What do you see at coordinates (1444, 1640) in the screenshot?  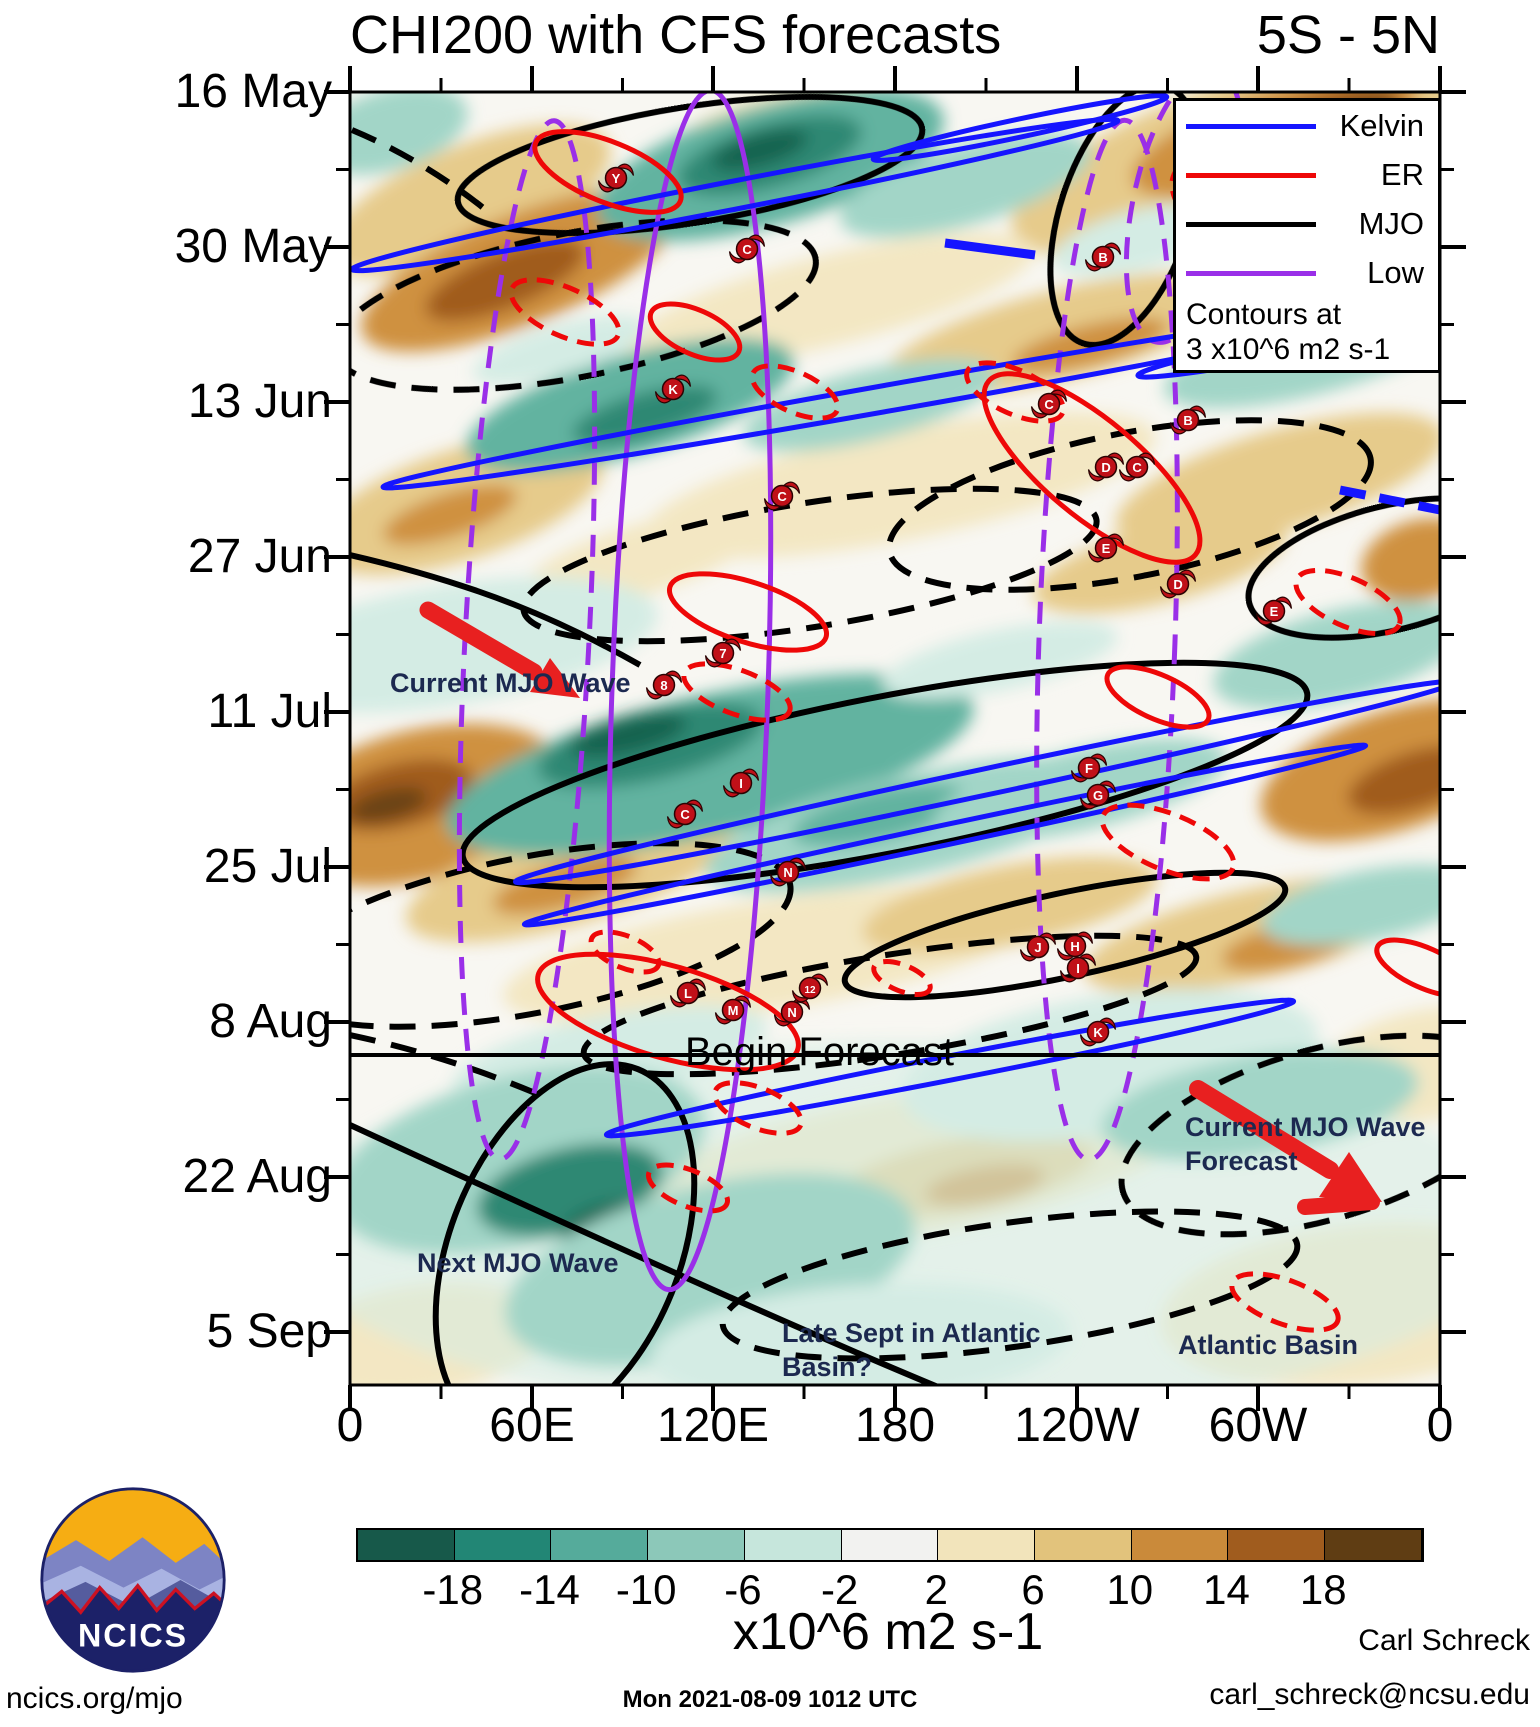 I see `footer-author: Carl Schreck` at bounding box center [1444, 1640].